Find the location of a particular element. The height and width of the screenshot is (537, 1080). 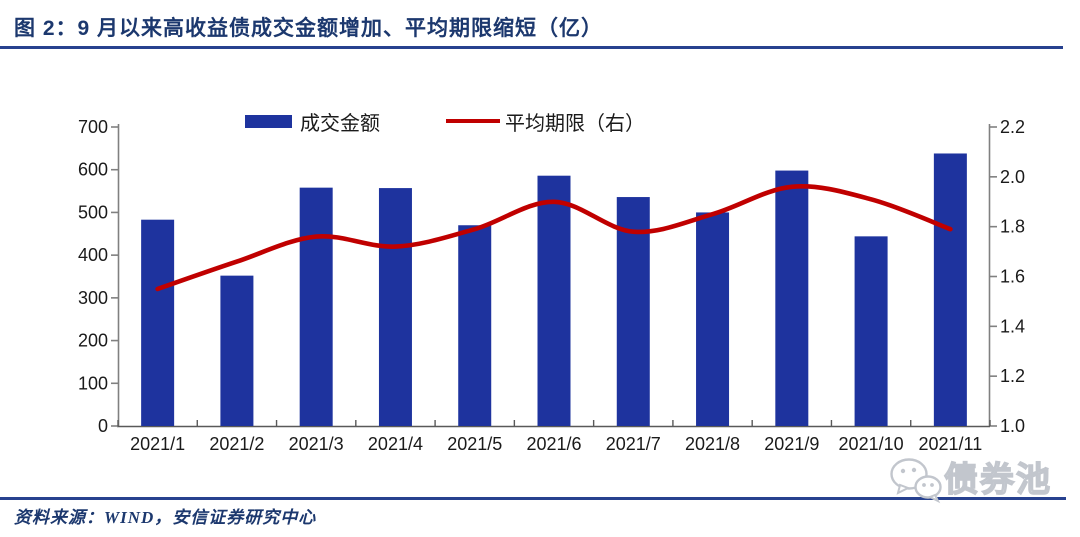

trend-line is located at coordinates (554, 238).